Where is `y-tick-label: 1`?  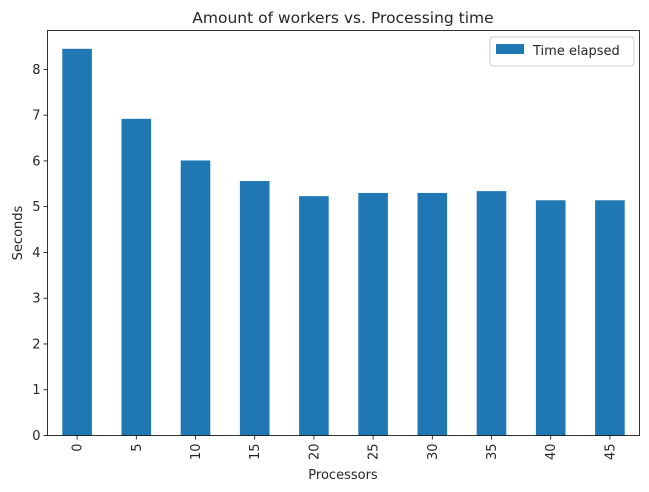
y-tick-label: 1 is located at coordinates (36, 390).